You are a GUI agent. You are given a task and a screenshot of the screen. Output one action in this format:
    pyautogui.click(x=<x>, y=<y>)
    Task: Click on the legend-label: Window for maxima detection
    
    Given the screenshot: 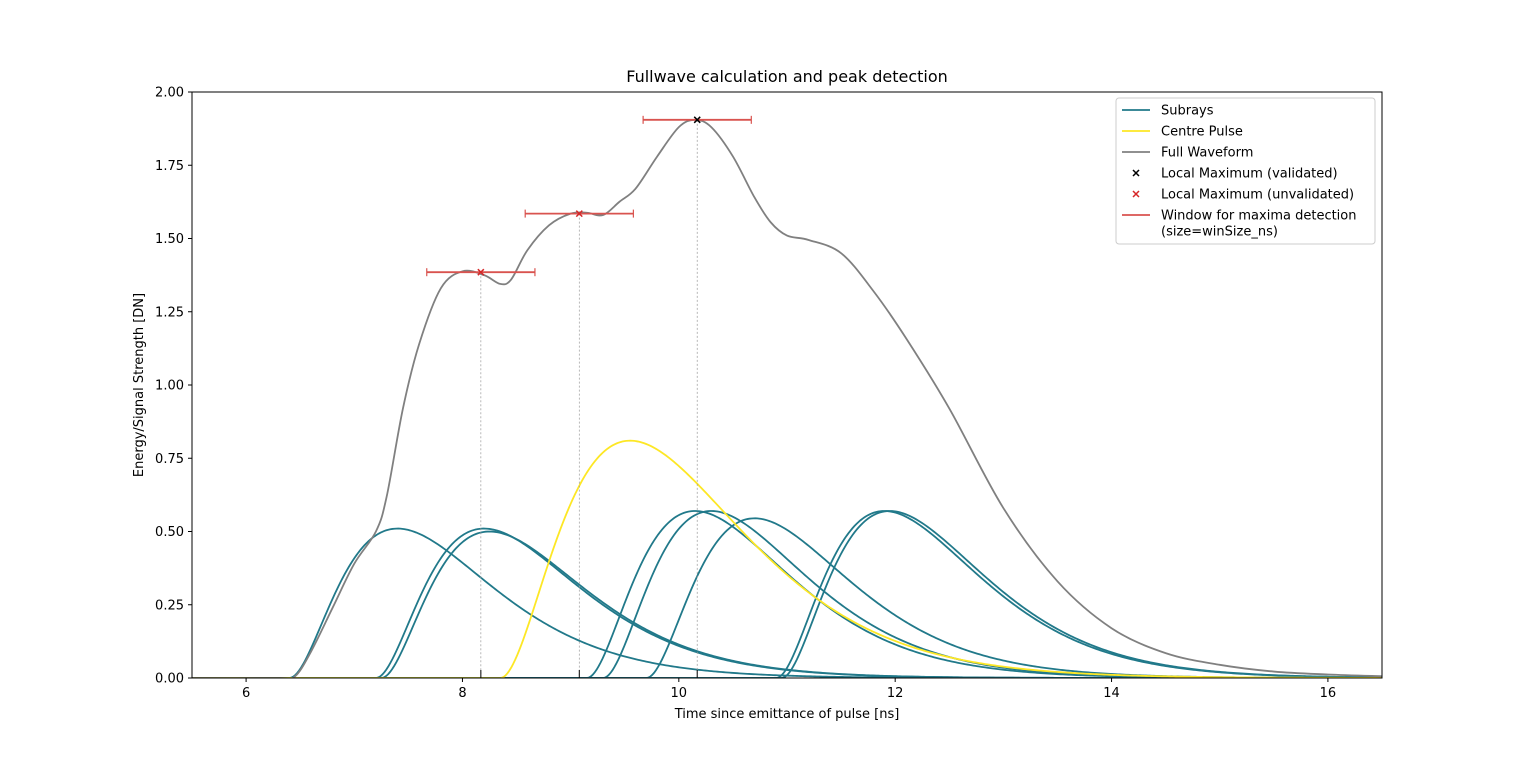 What is the action you would take?
    pyautogui.click(x=1259, y=216)
    